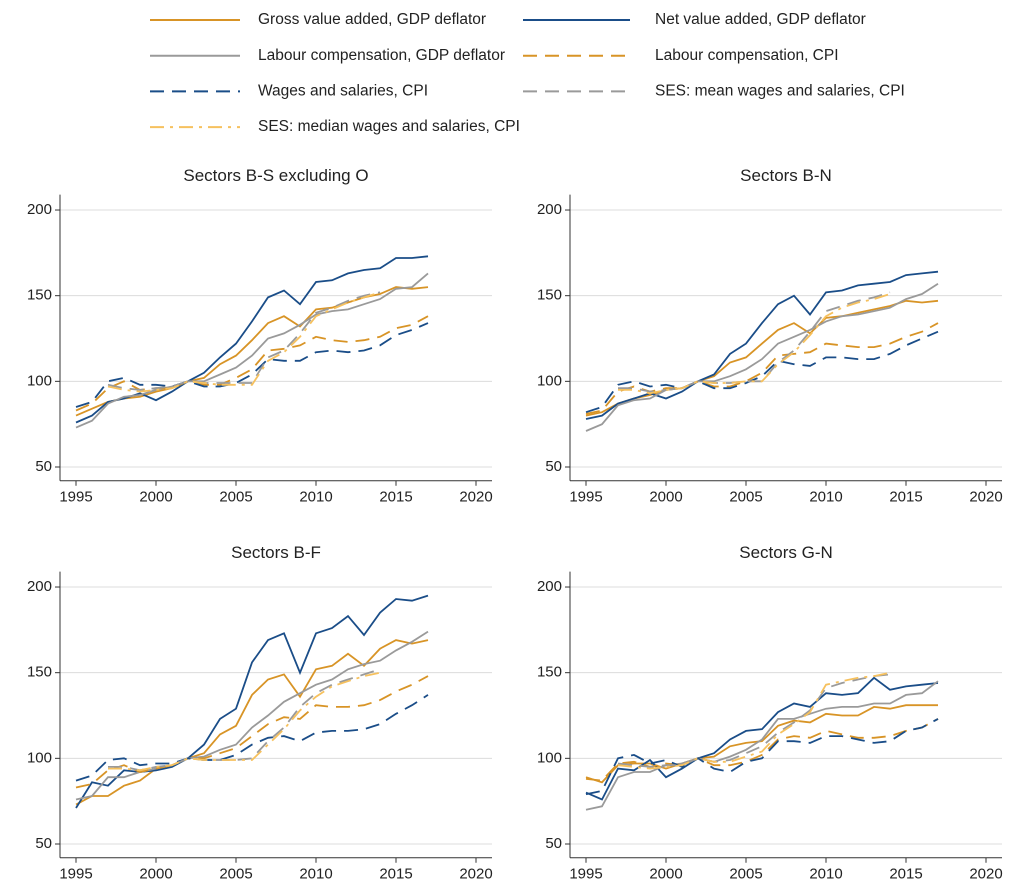 This screenshot has height=890, width=1011. What do you see at coordinates (747, 55) in the screenshot?
I see `legend-label: Labour compensation, CPI` at bounding box center [747, 55].